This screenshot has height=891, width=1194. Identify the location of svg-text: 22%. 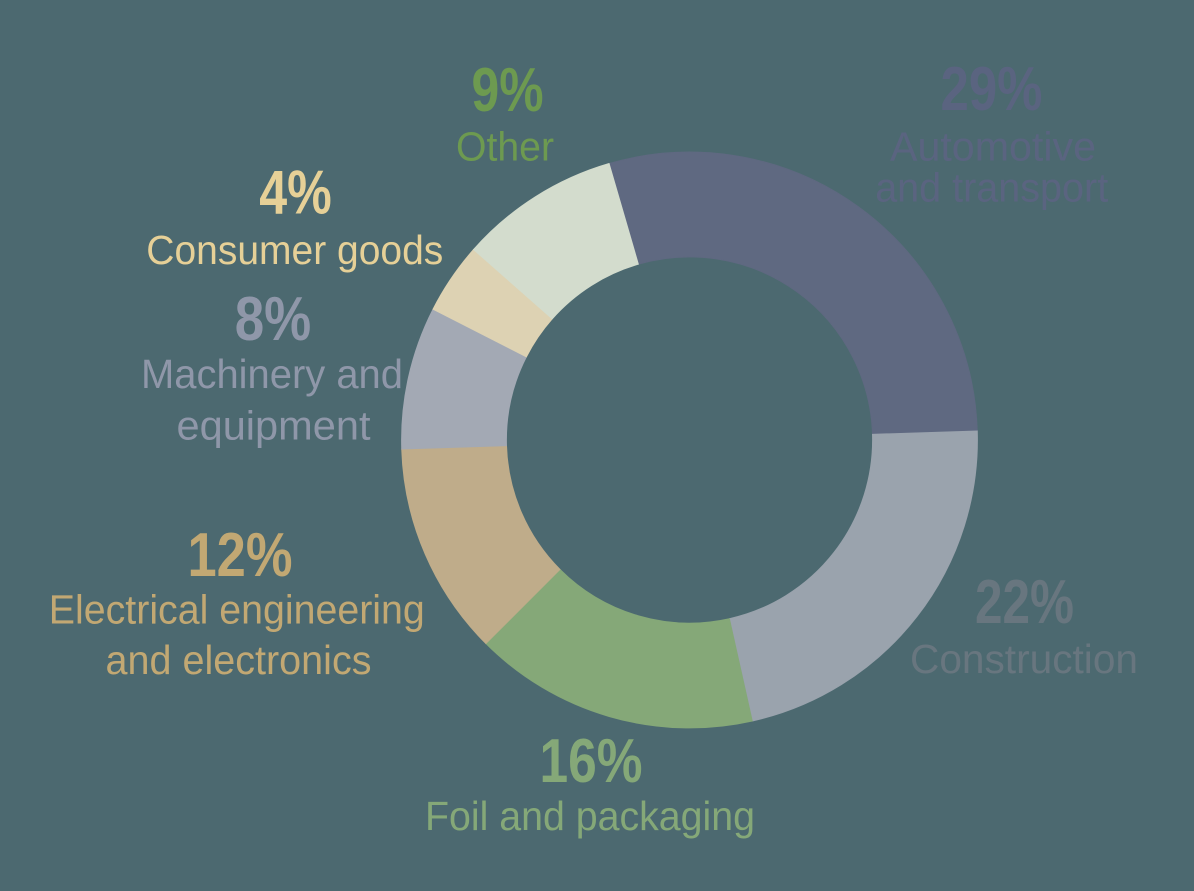
(1024, 602).